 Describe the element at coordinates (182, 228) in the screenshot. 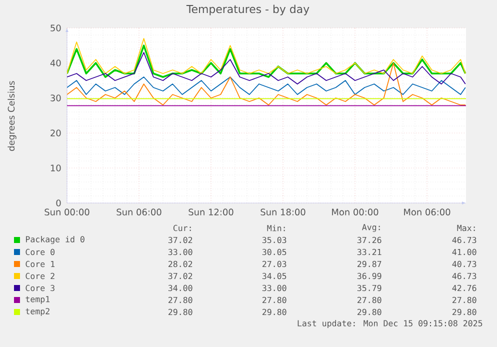

I see `text: Cur:` at that location.